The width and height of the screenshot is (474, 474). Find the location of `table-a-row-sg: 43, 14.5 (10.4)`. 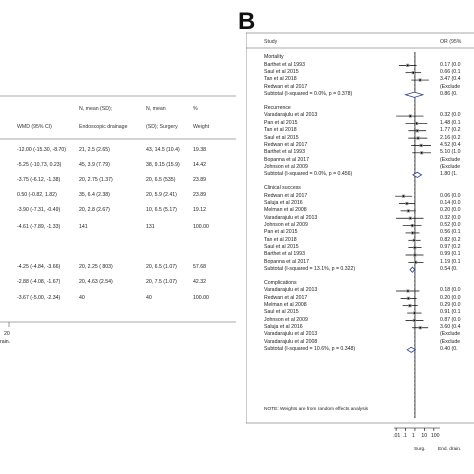

table-a-row-sg: 43, 14.5 (10.4) is located at coordinates (163, 150).